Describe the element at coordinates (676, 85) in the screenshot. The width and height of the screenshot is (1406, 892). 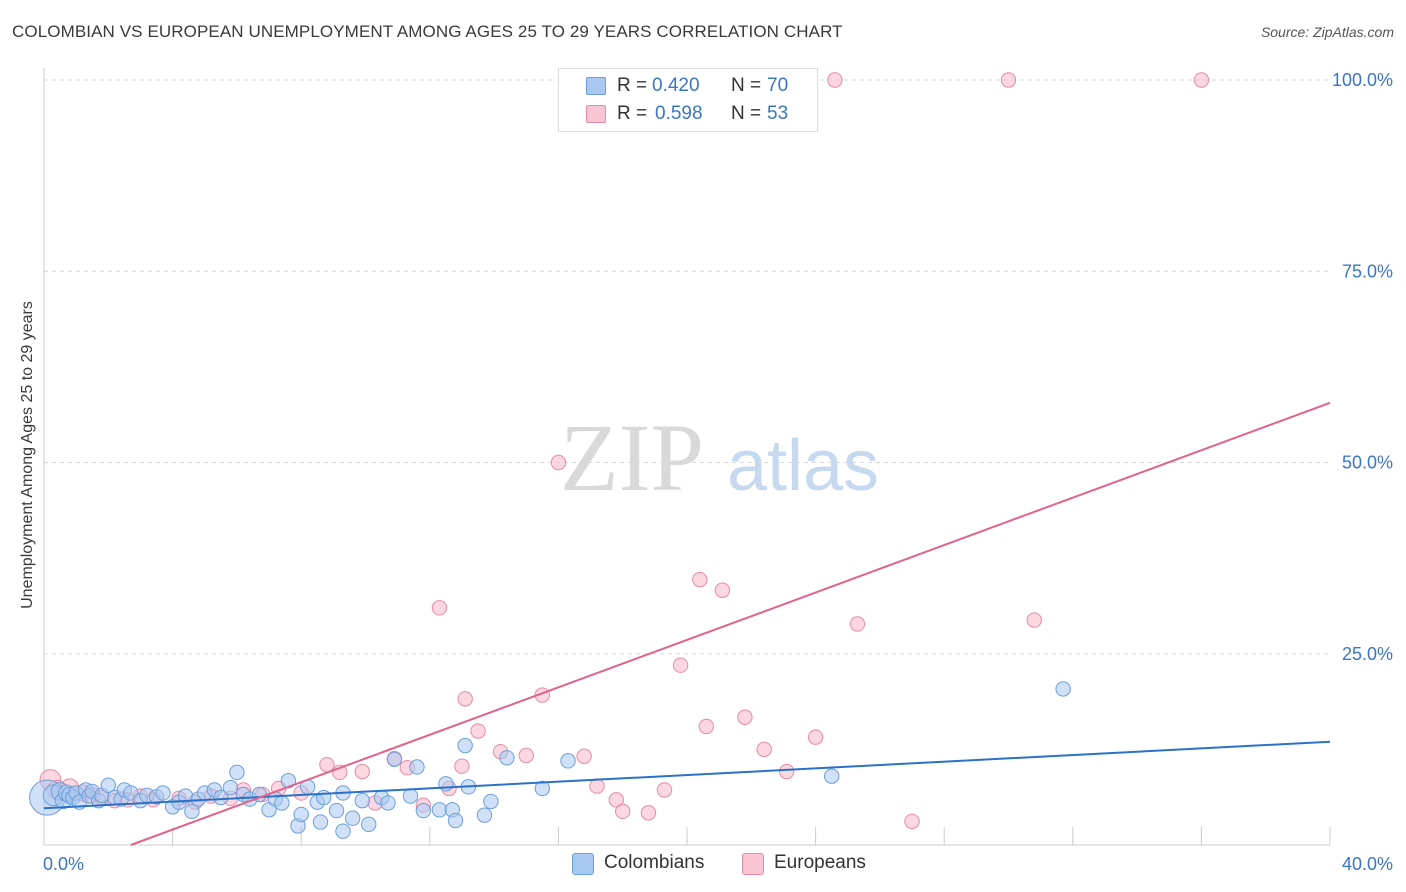
I see `legend-r-value: 0.420` at that location.